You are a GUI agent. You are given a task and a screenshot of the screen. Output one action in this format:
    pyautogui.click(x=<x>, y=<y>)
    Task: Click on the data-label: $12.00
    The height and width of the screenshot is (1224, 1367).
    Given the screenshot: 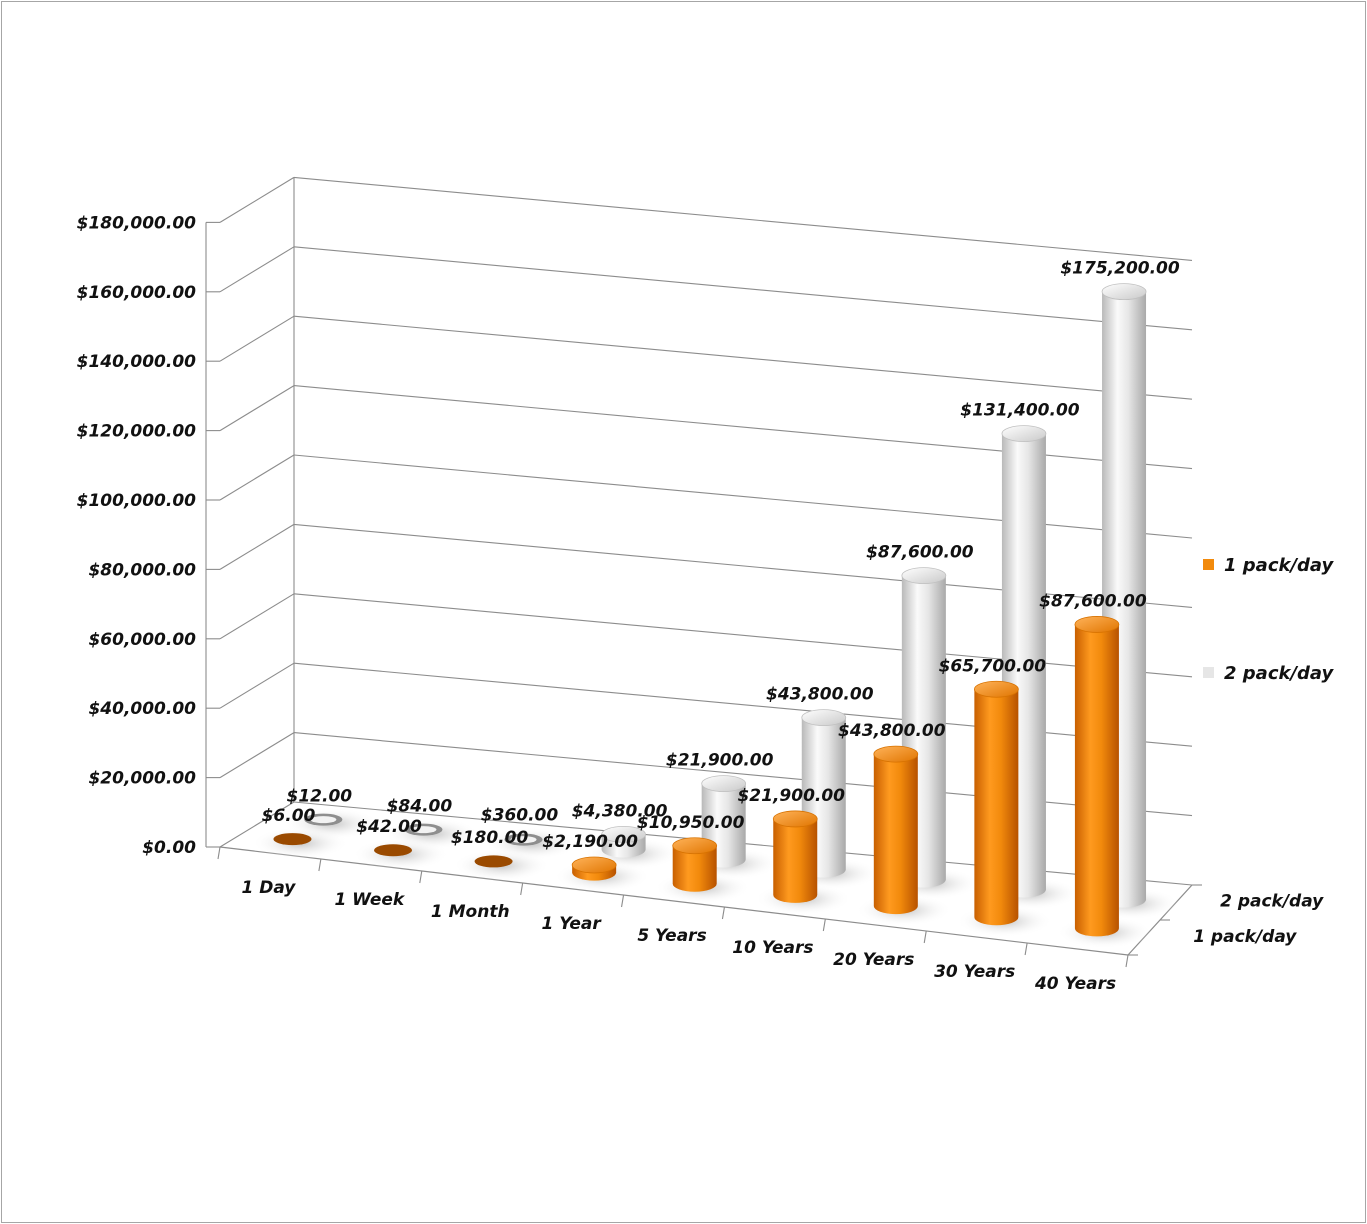 What is the action you would take?
    pyautogui.click(x=320, y=797)
    